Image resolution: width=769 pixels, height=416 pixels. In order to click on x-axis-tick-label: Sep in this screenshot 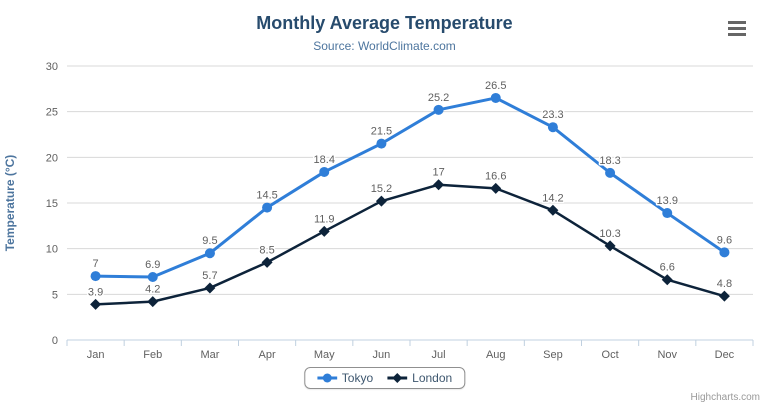, I will do `click(553, 355)`.